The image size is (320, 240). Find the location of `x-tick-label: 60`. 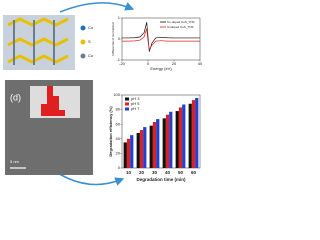

x-tick-label: 60 is located at coordinates (194, 172).